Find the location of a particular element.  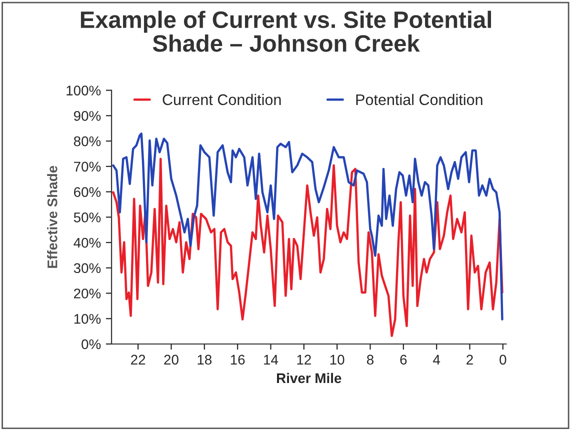

x-tick-label: 4 is located at coordinates (436, 359).